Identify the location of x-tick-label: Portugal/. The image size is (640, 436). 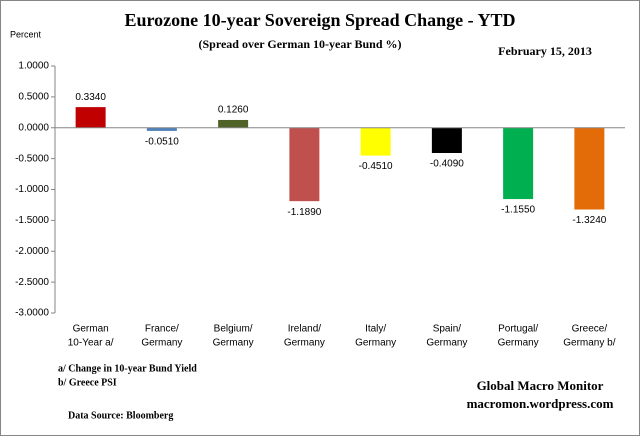
(518, 329).